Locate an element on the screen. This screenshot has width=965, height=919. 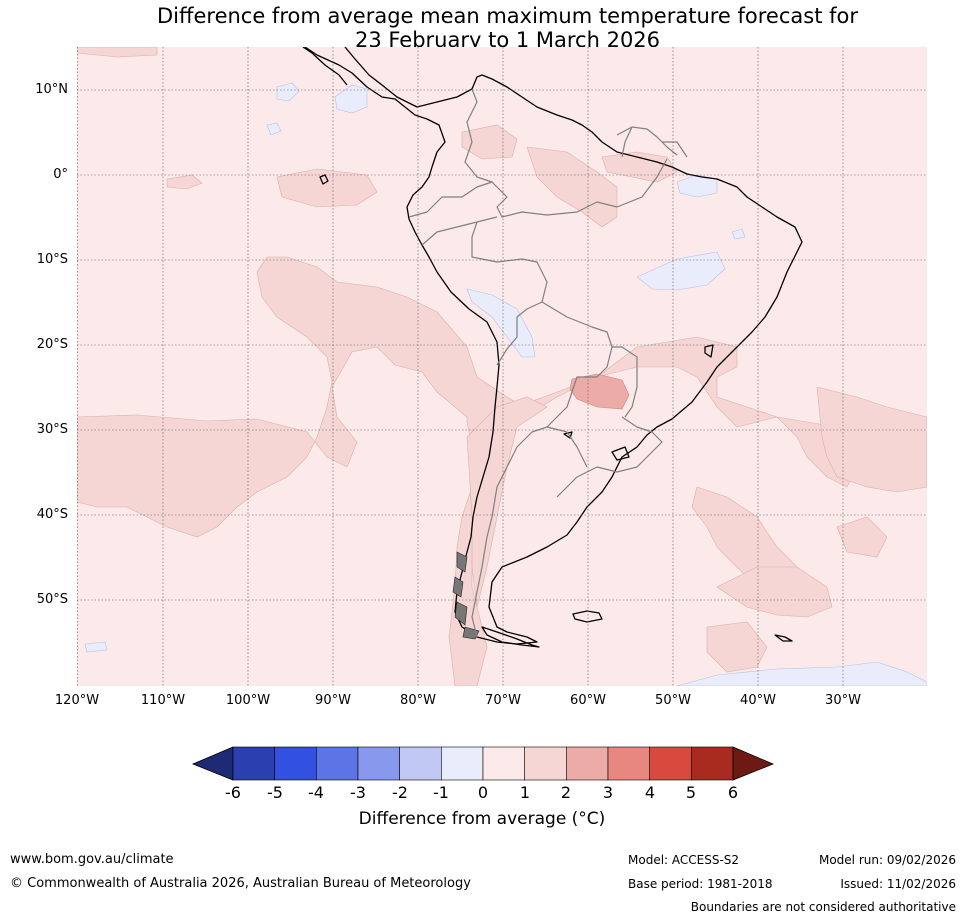
colorbar-label: Difference from average (°C) is located at coordinates (482, 819).